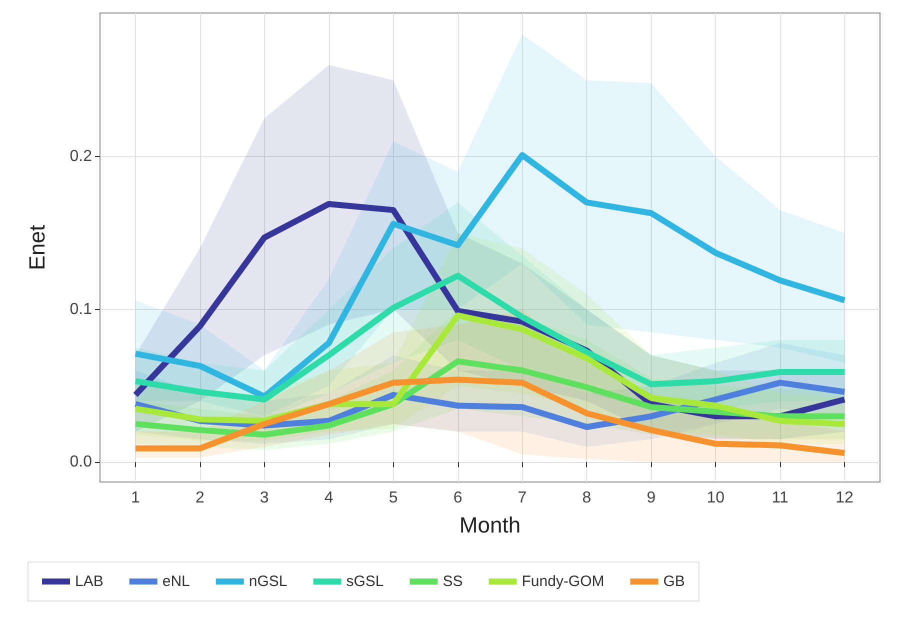  Describe the element at coordinates (176, 581) in the screenshot. I see `legend-label: eNL` at that location.